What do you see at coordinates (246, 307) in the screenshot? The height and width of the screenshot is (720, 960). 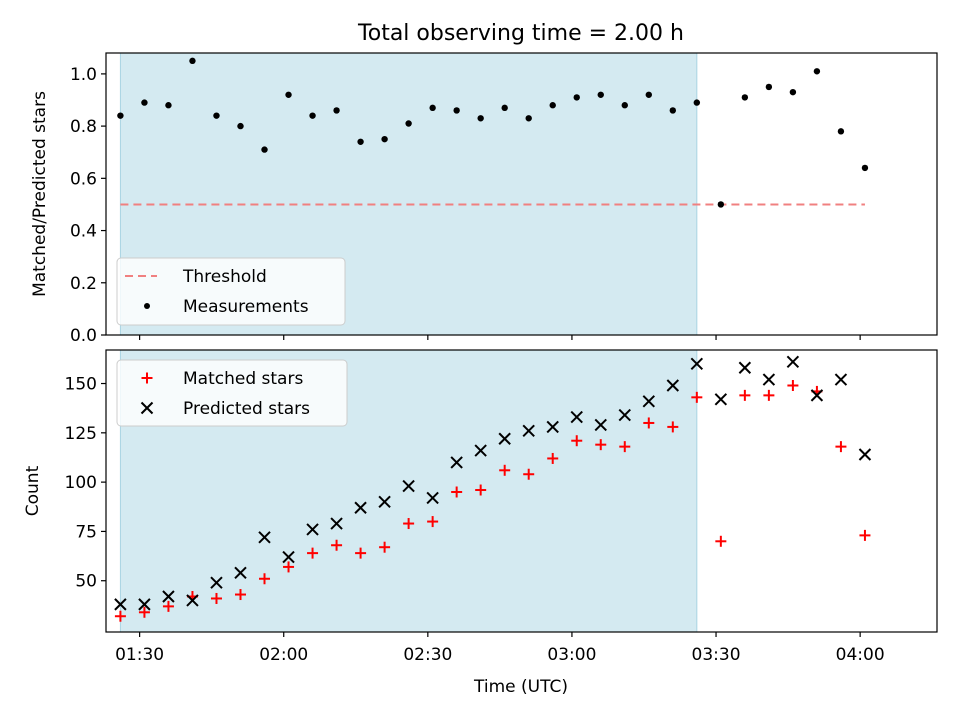 I see `legend-measurements-label: Measurements` at bounding box center [246, 307].